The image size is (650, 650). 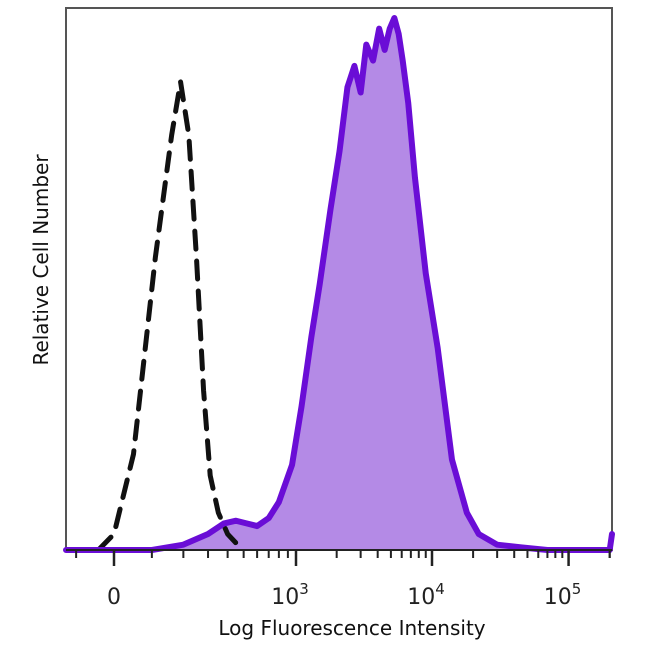 I want to click on x-axis-label: Log Fluorescence Intensity, so click(x=351, y=628).